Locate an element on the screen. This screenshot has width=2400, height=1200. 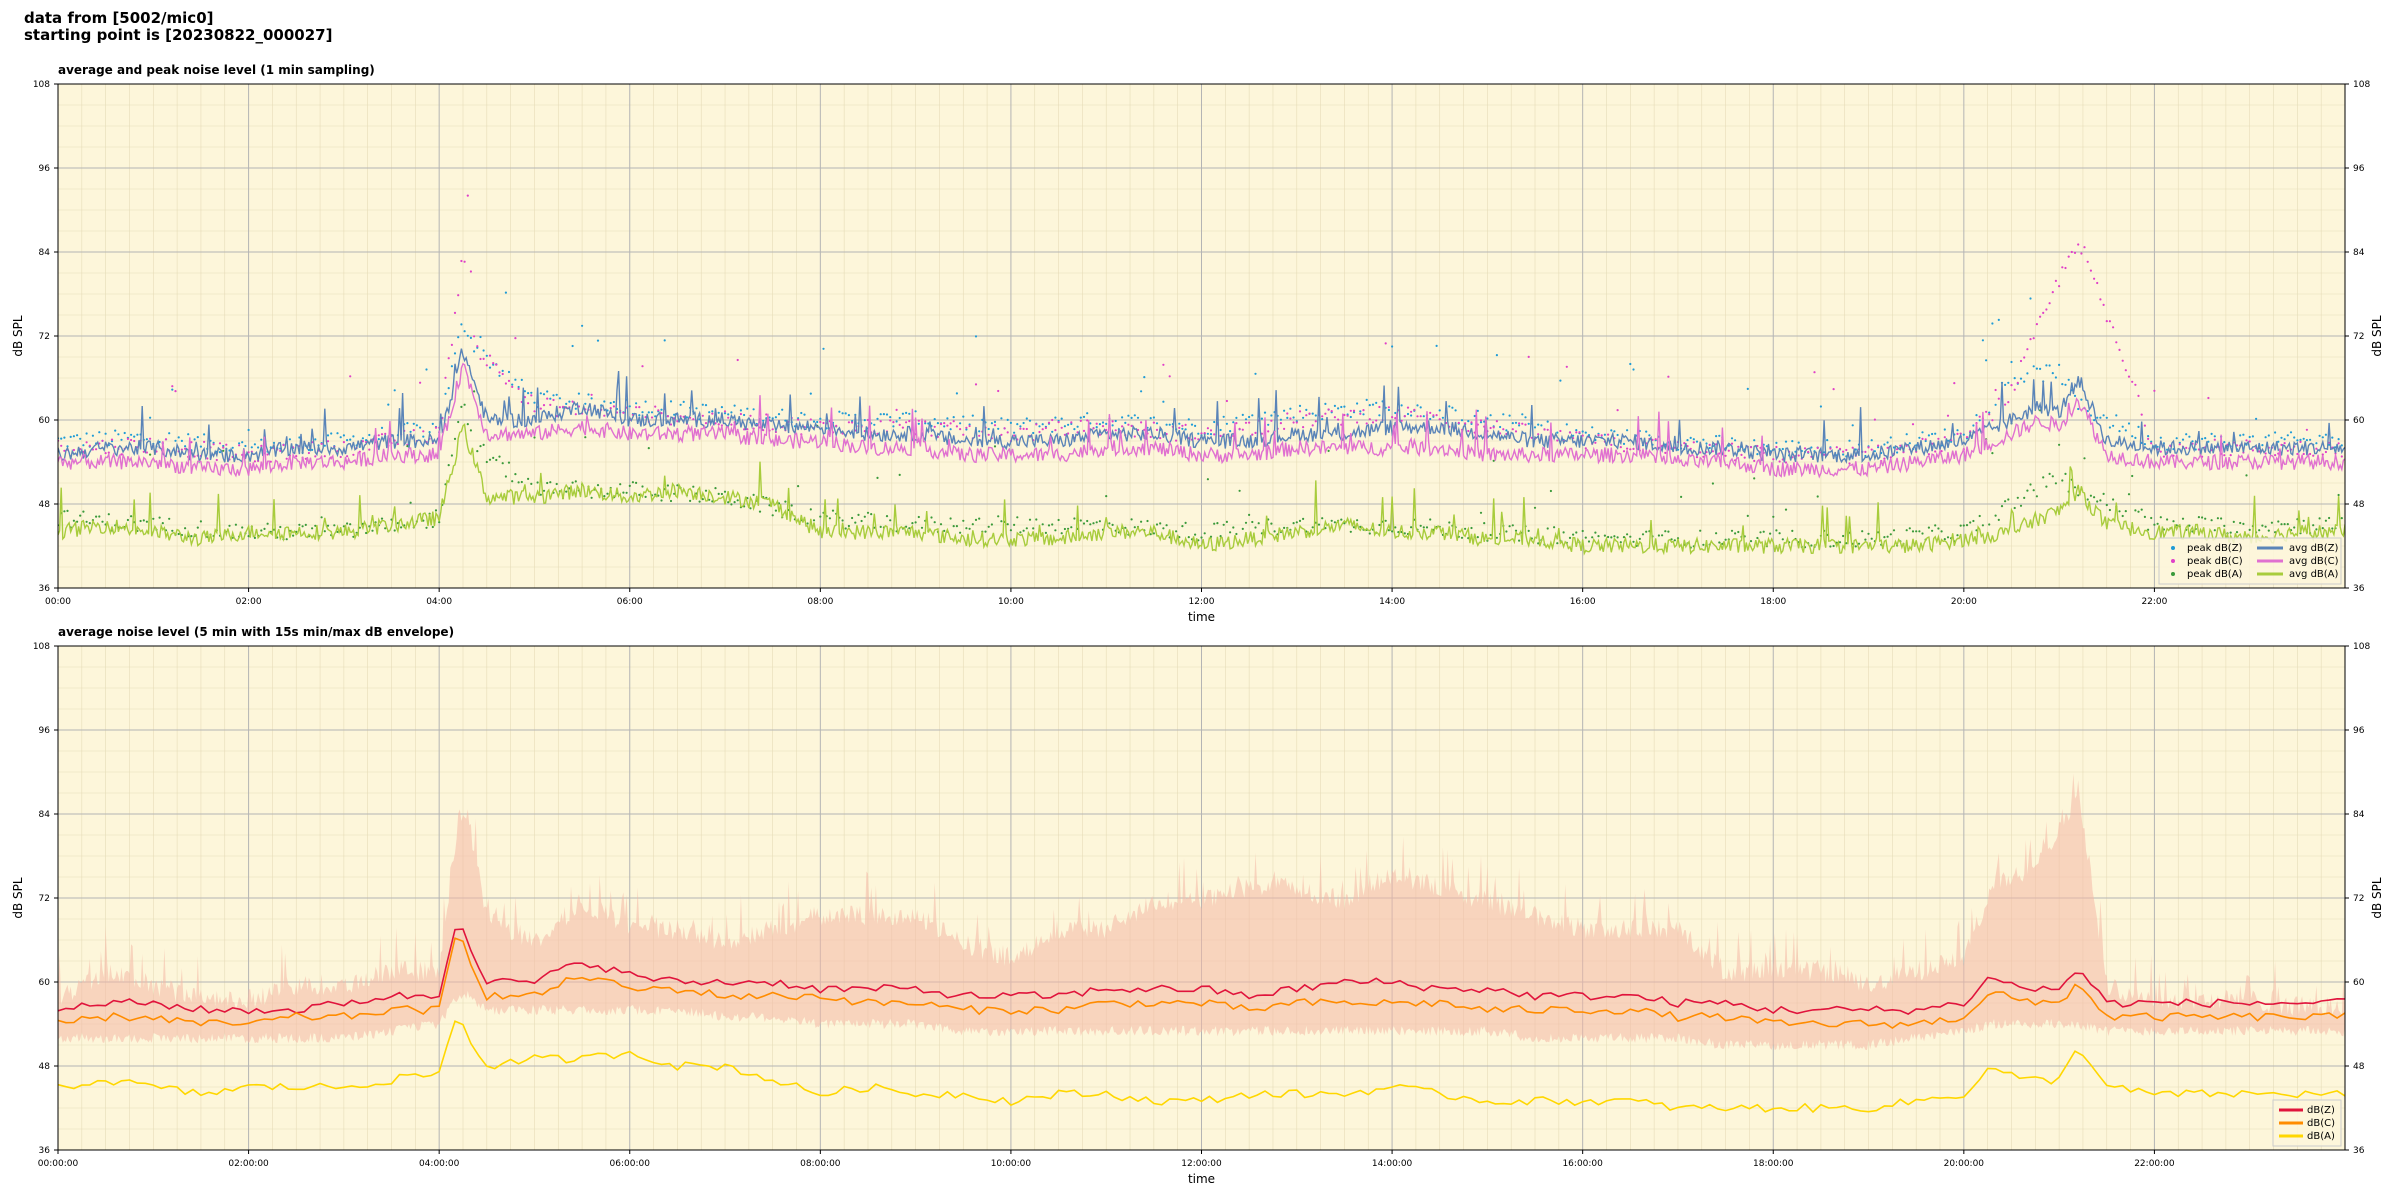
x-tick-label: 16:00:00 is located at coordinates (1582, 1164).